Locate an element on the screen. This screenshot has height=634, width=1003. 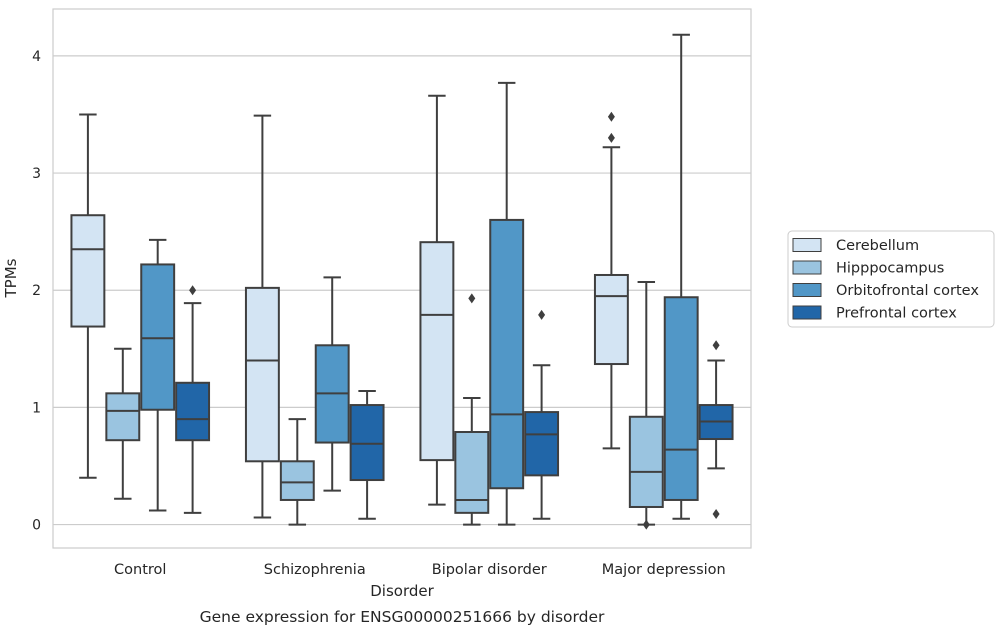
x-axis-label: Disorder is located at coordinates (402, 591).